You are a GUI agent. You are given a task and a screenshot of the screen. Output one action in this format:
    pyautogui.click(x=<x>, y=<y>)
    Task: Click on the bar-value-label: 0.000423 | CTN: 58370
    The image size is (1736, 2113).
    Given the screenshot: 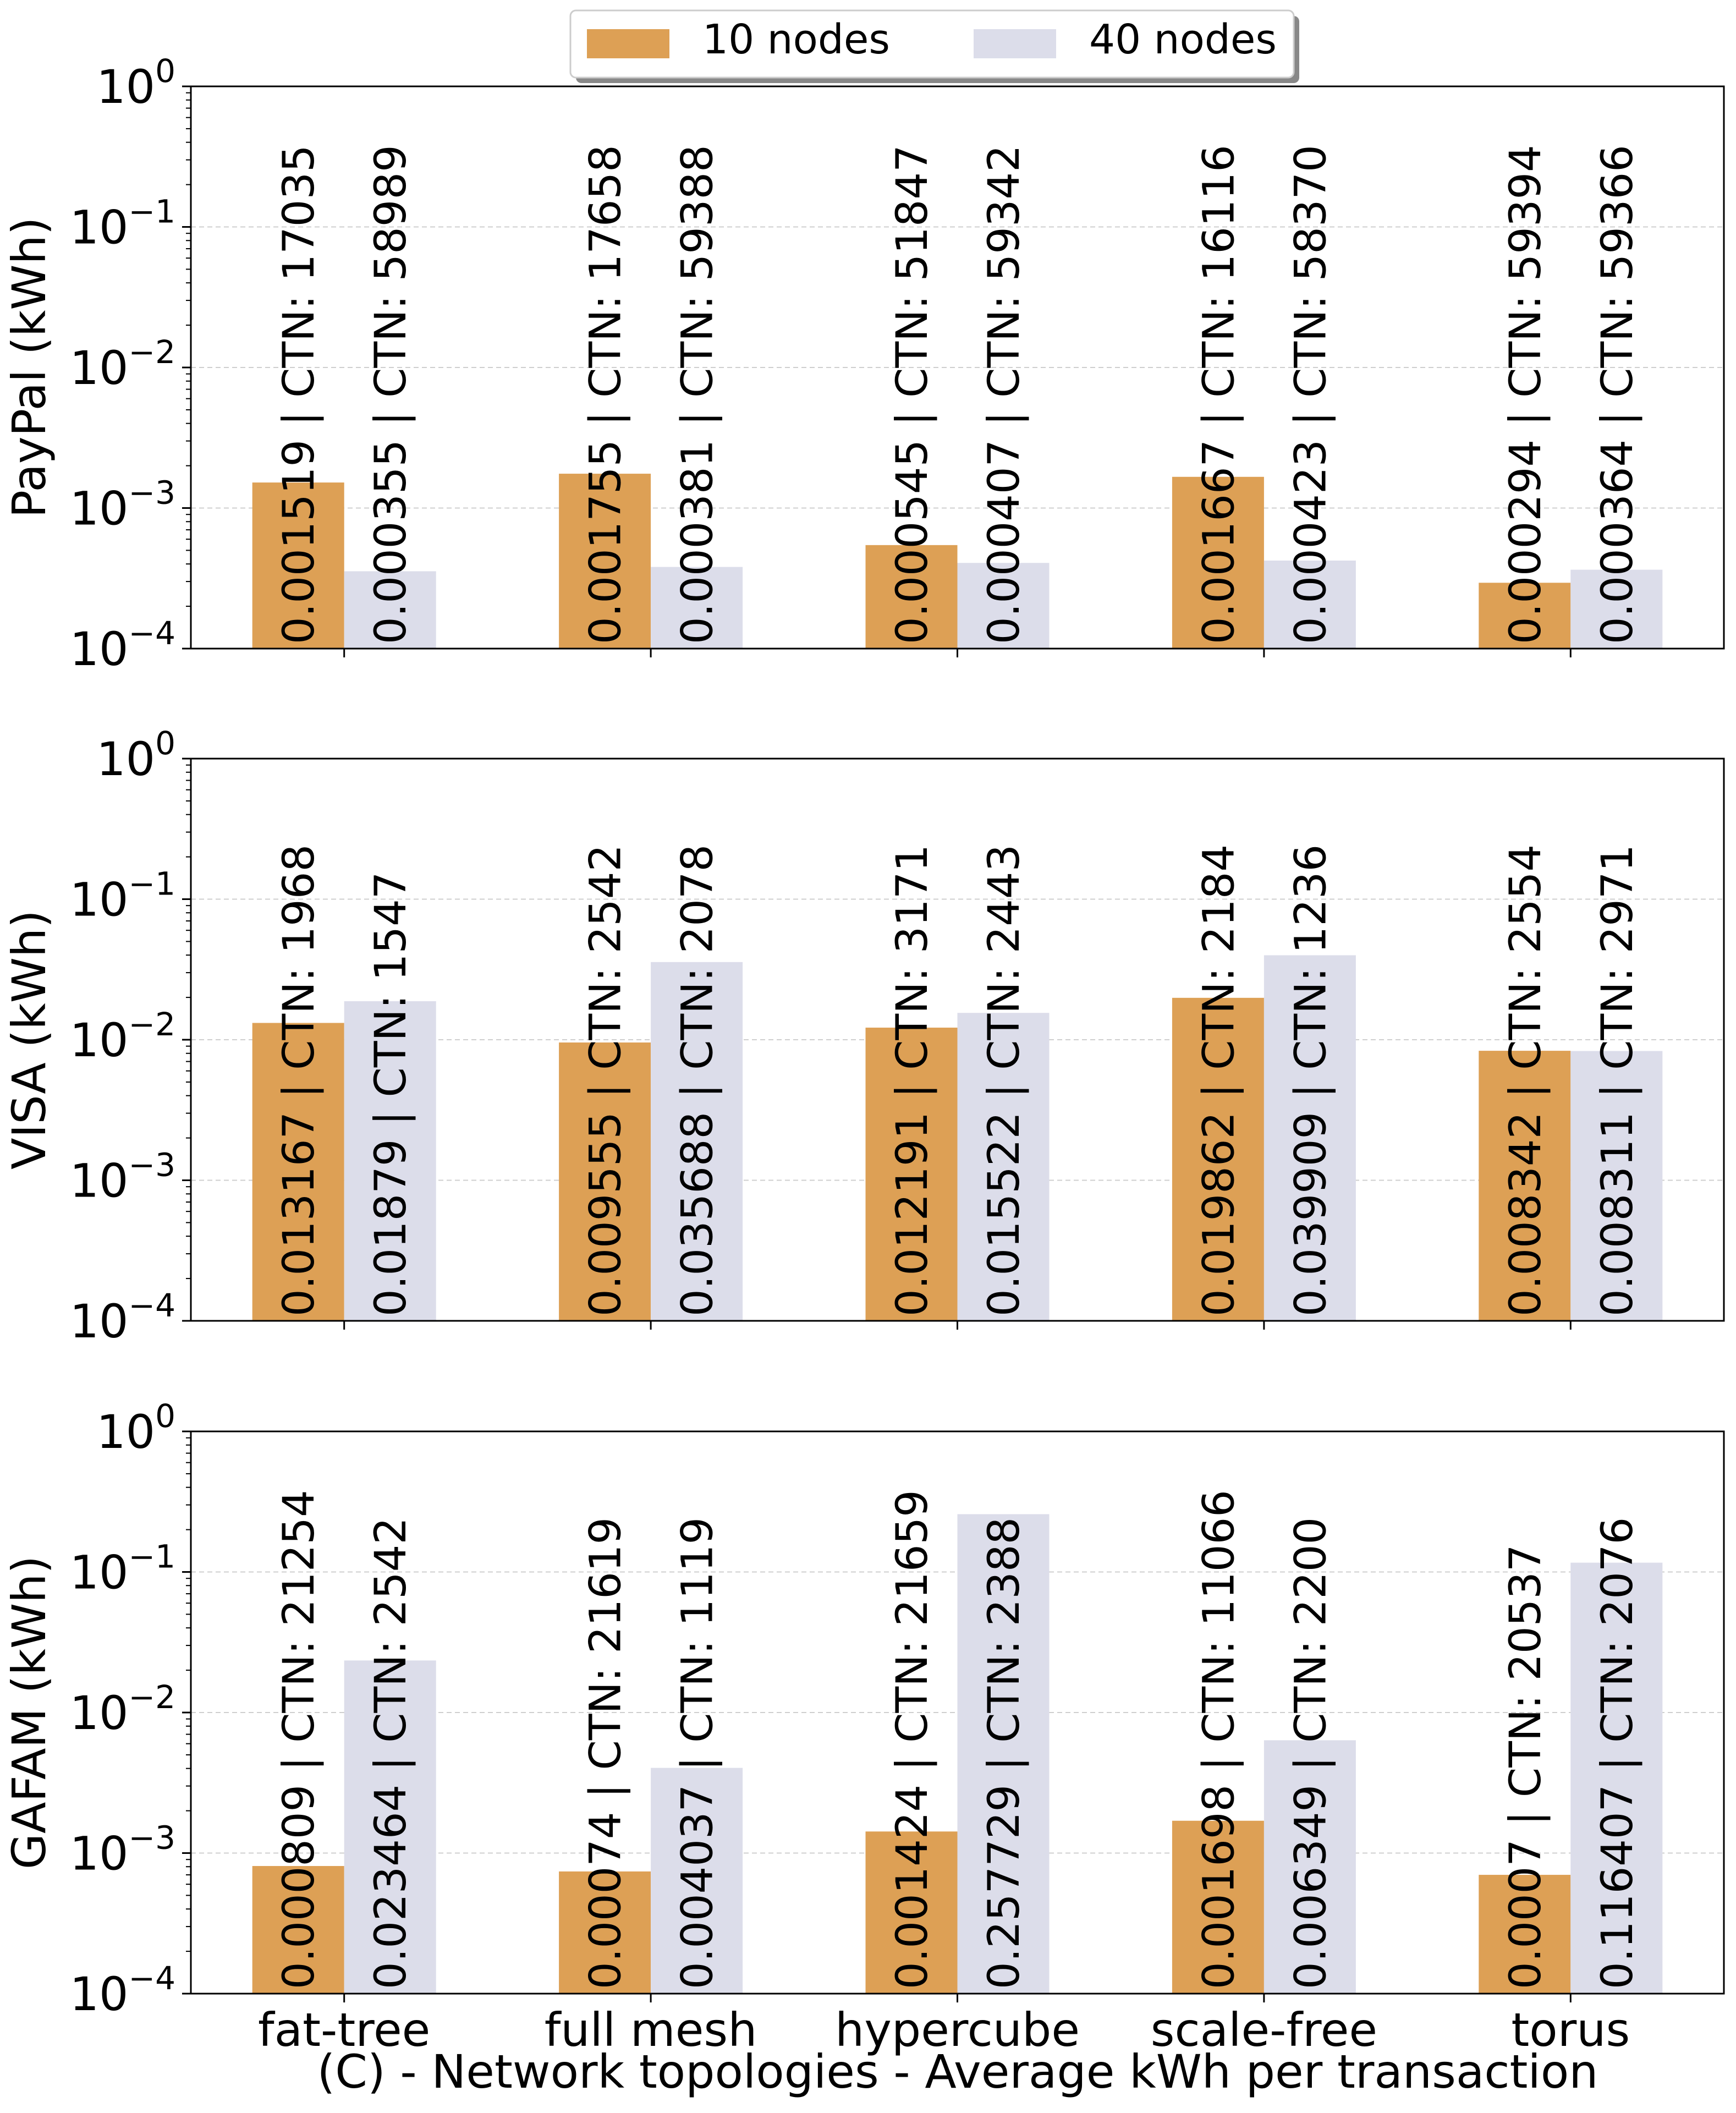 What is the action you would take?
    pyautogui.click(x=1311, y=394)
    